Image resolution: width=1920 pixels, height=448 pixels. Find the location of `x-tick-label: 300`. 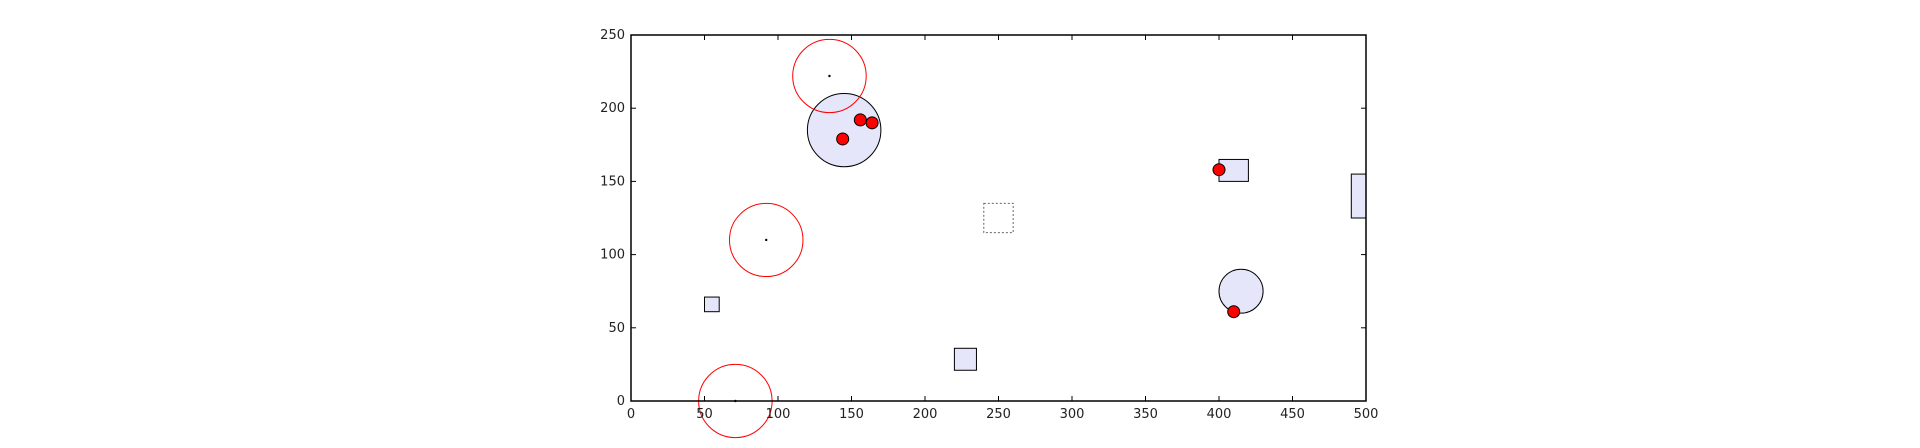

x-tick-label: 300 is located at coordinates (1072, 414).